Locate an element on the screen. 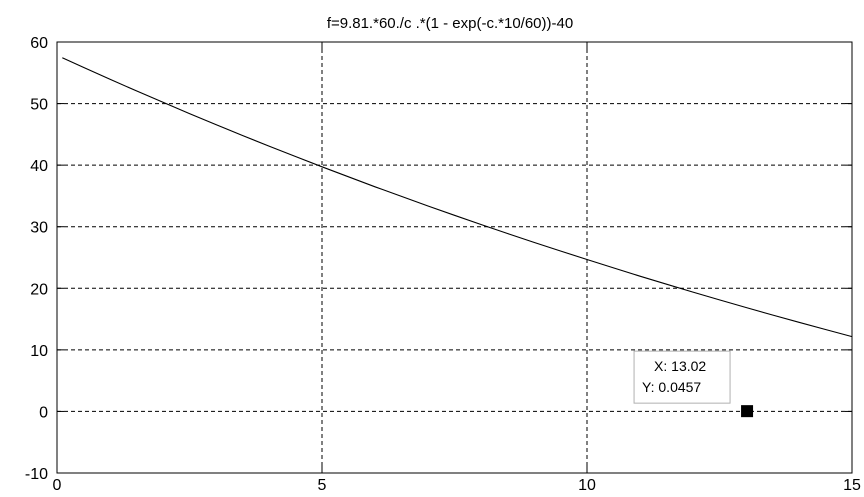  chart-title: f=9.81.*60./c .*(1 - exp(-c.*10/60))-40 is located at coordinates (450, 23).